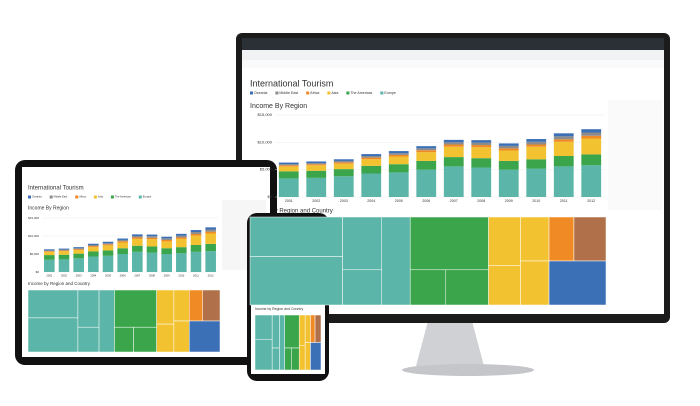 This screenshot has width=700, height=406. What do you see at coordinates (61, 197) in the screenshot?
I see `legend-label: Middle East` at bounding box center [61, 197].